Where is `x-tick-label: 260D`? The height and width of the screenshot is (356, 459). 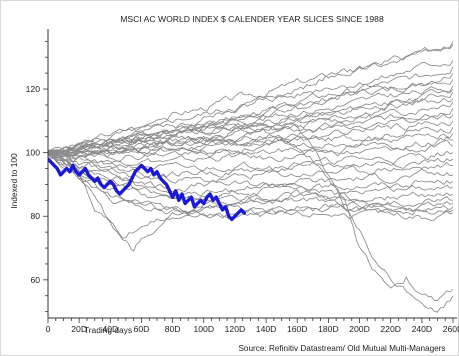 x-tick-label: 260D is located at coordinates (451, 329).